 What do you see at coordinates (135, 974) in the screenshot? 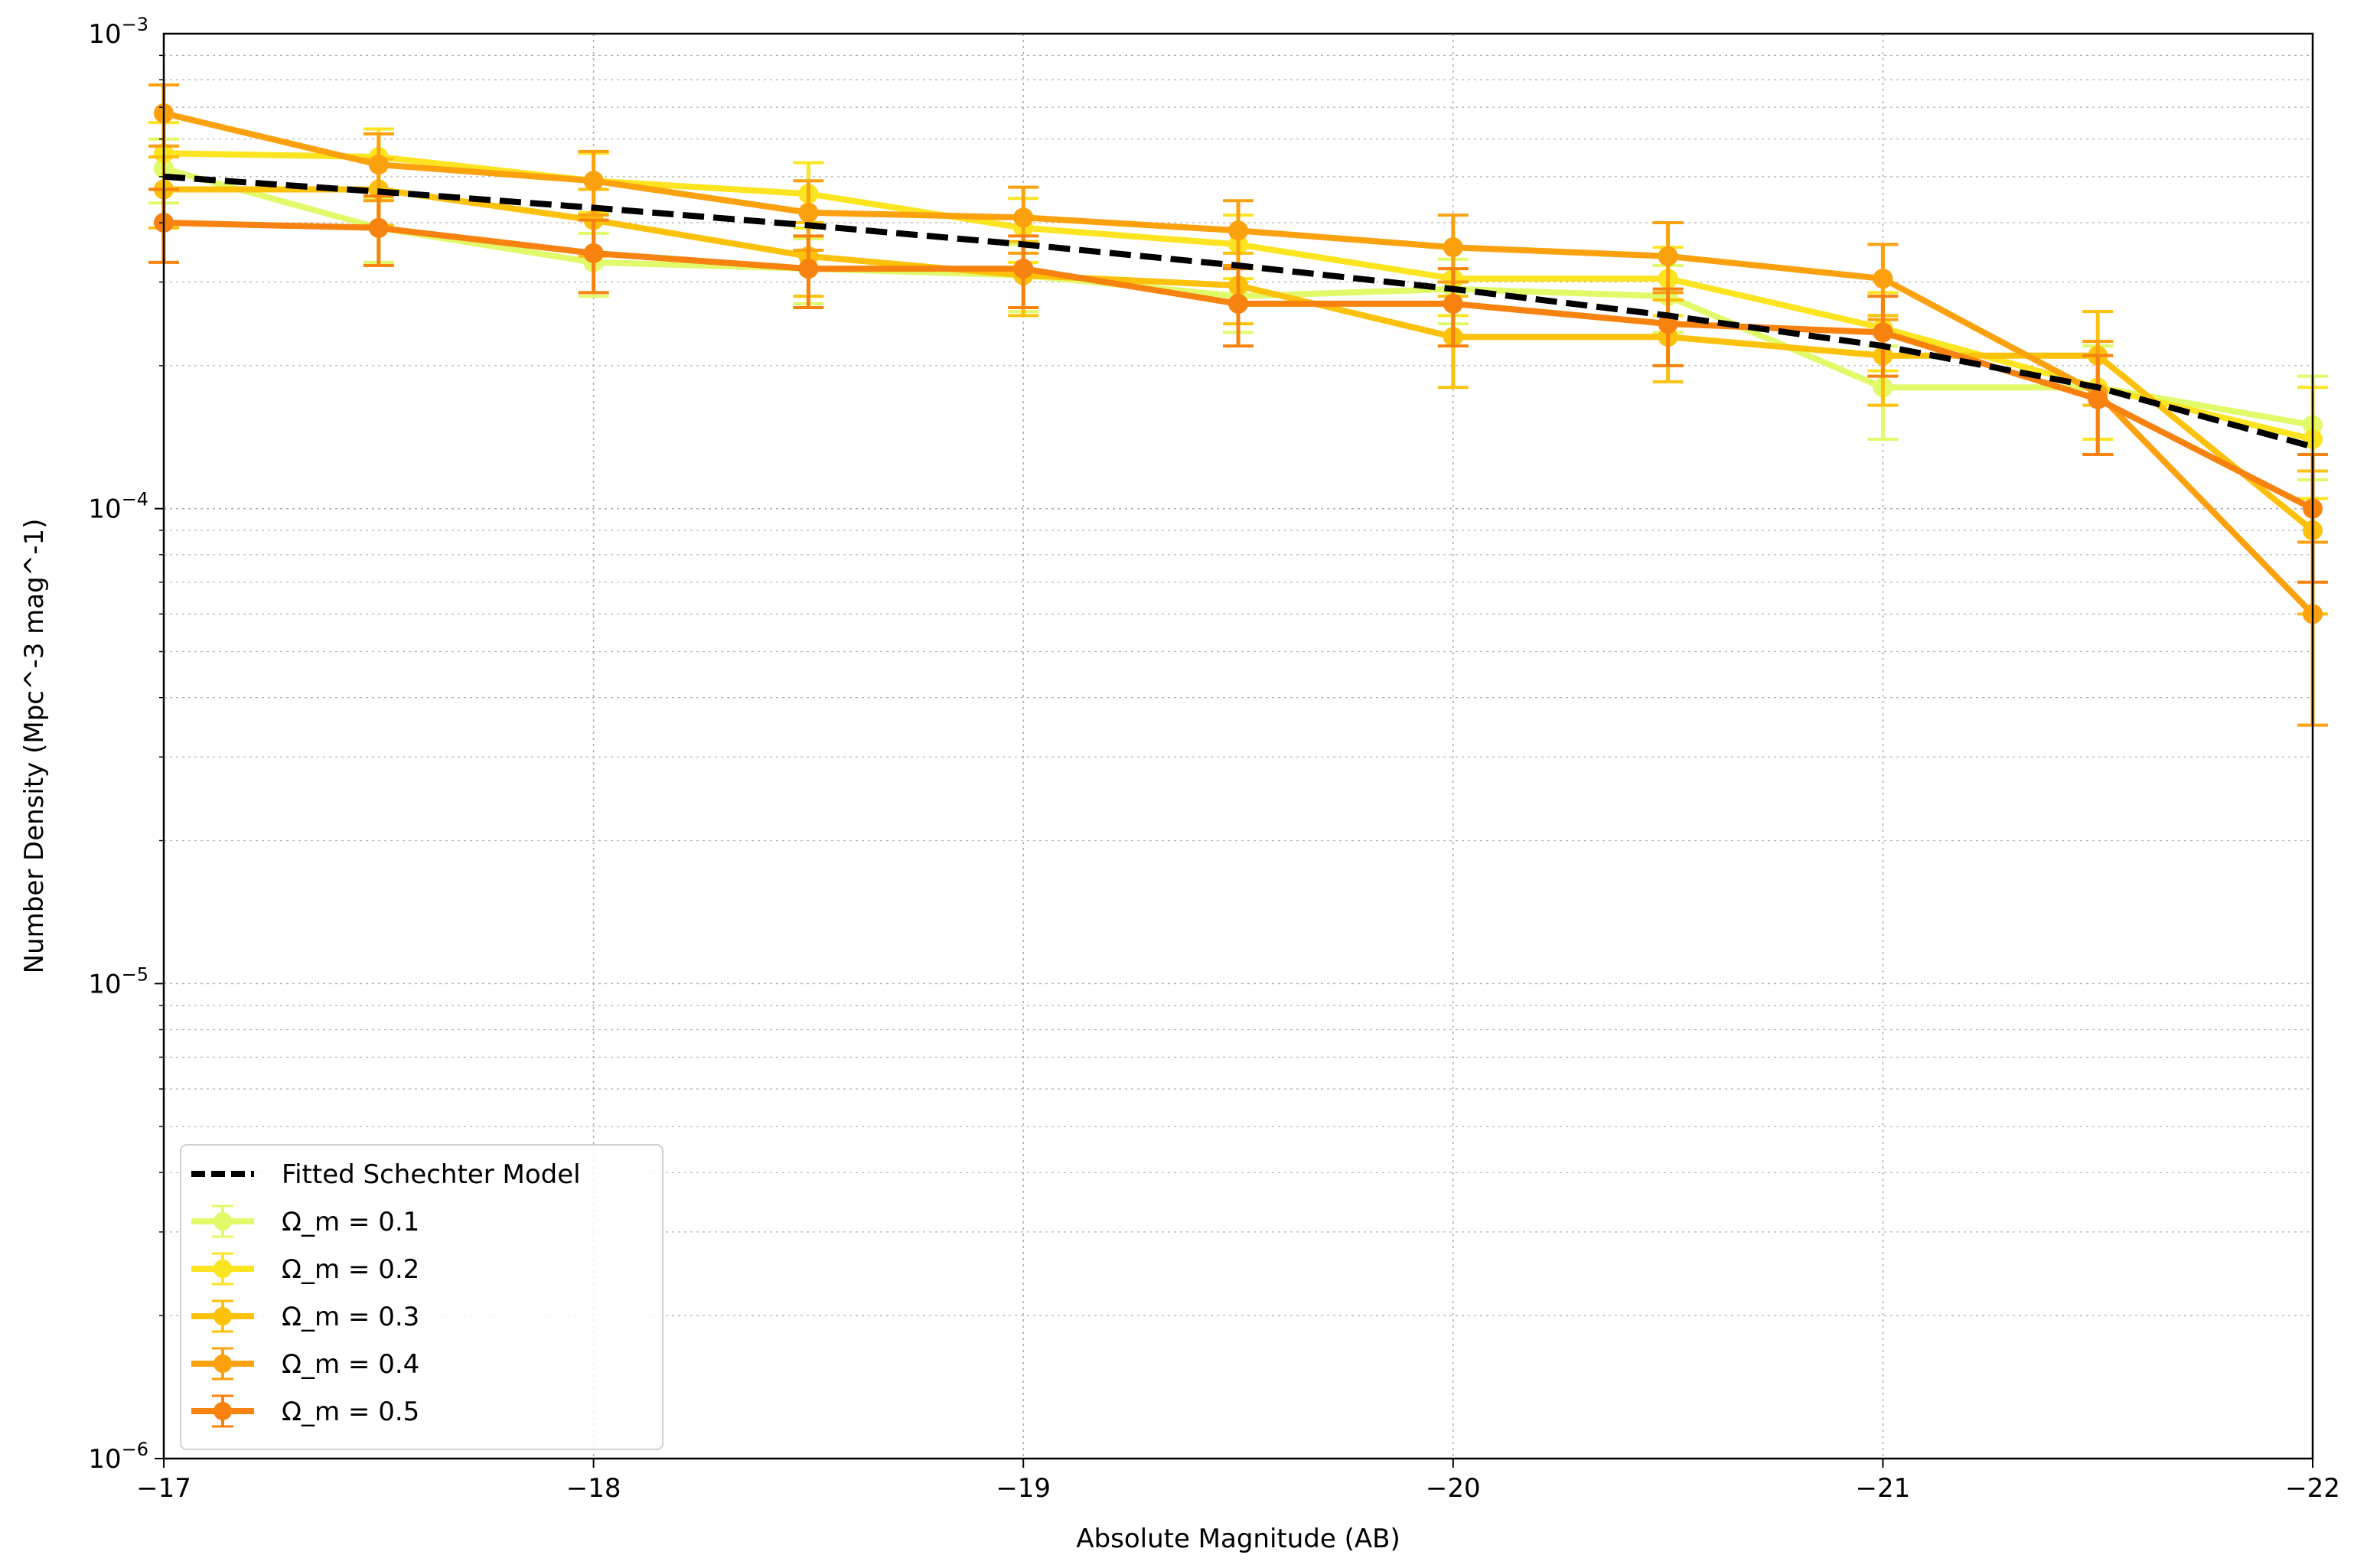
I see `y-tick-exponent: −5` at bounding box center [135, 974].